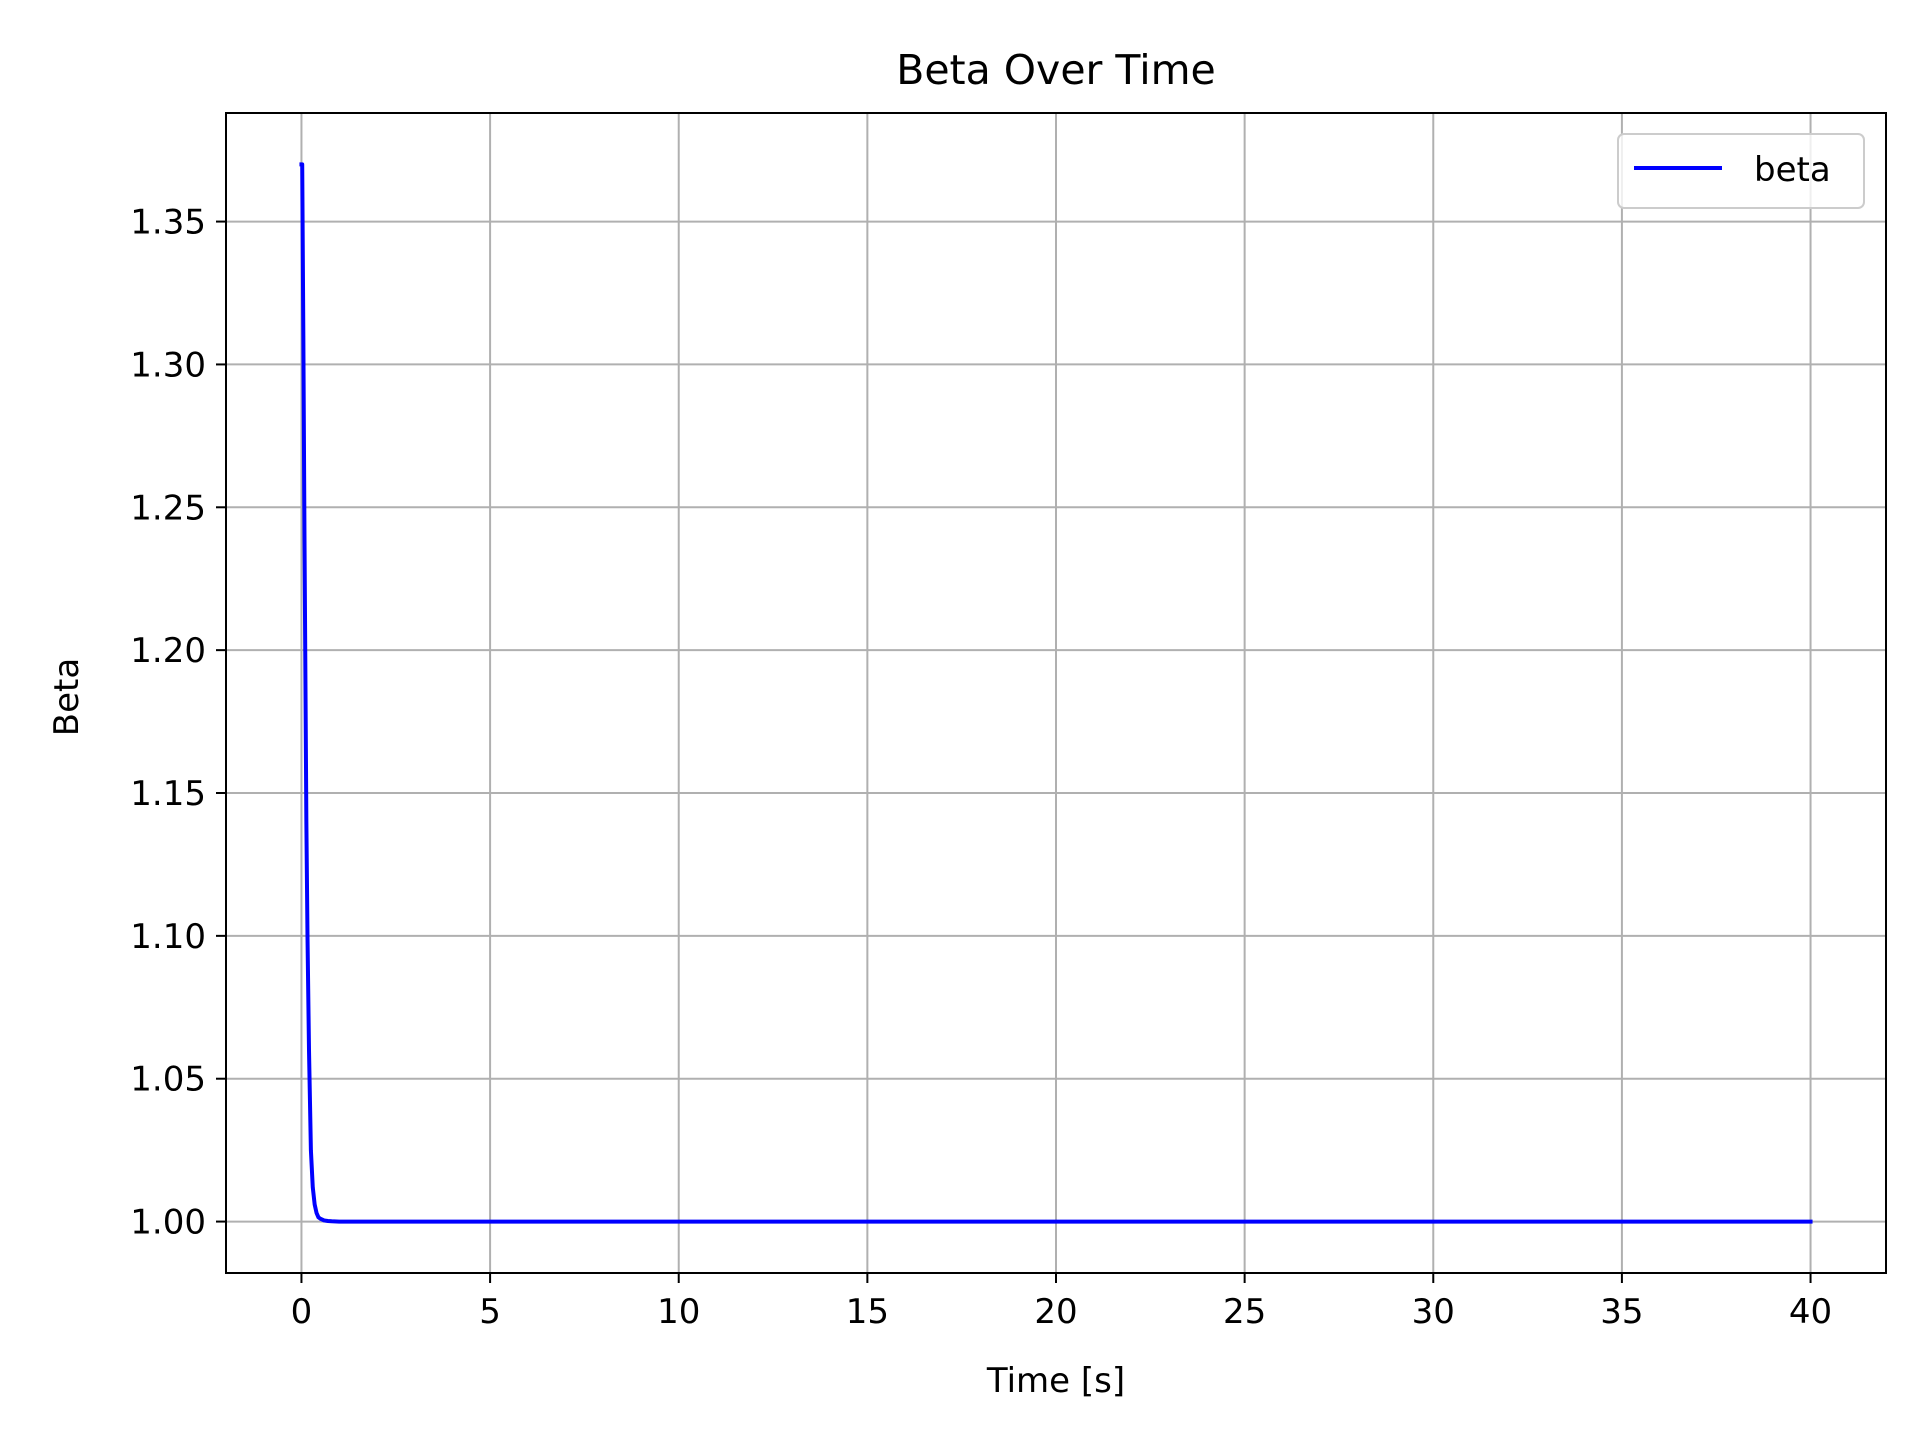 The width and height of the screenshot is (1920, 1440). I want to click on legend-label-beta: beta, so click(1792, 170).